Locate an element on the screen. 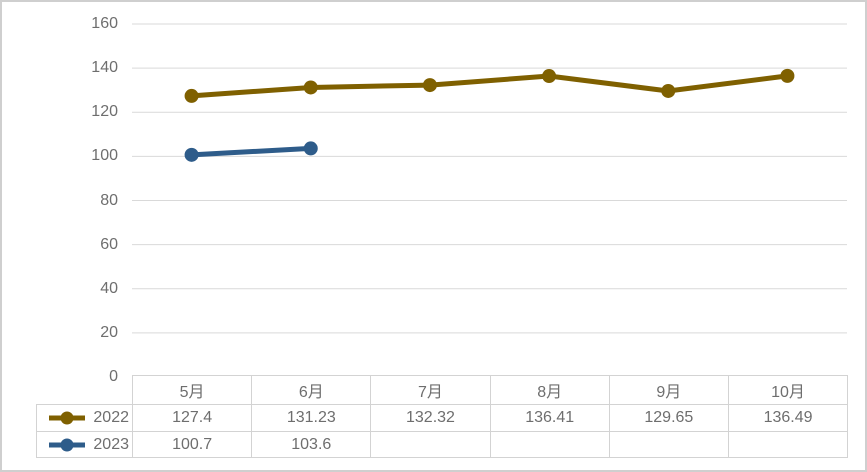 The height and width of the screenshot is (472, 867). y-axis-tick-labels: 0 20 40 60 80 100 120 140 160 is located at coordinates (60, 236).